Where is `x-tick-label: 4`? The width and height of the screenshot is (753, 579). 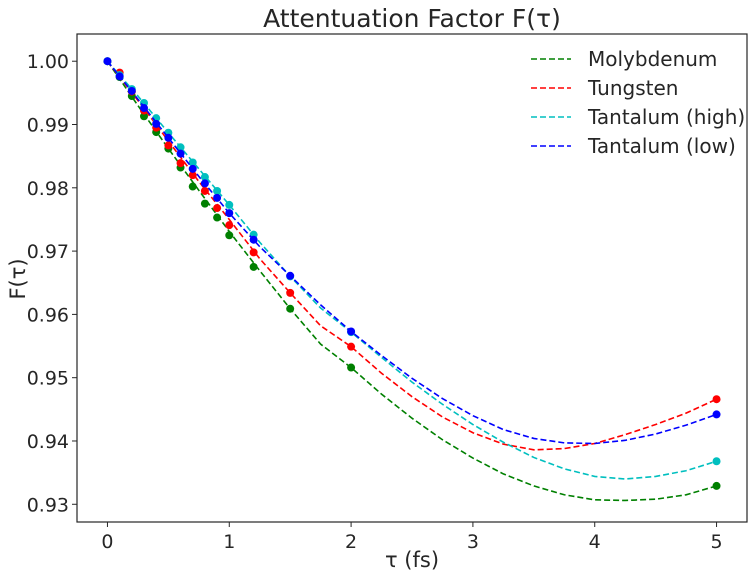 x-tick-label: 4 is located at coordinates (595, 542).